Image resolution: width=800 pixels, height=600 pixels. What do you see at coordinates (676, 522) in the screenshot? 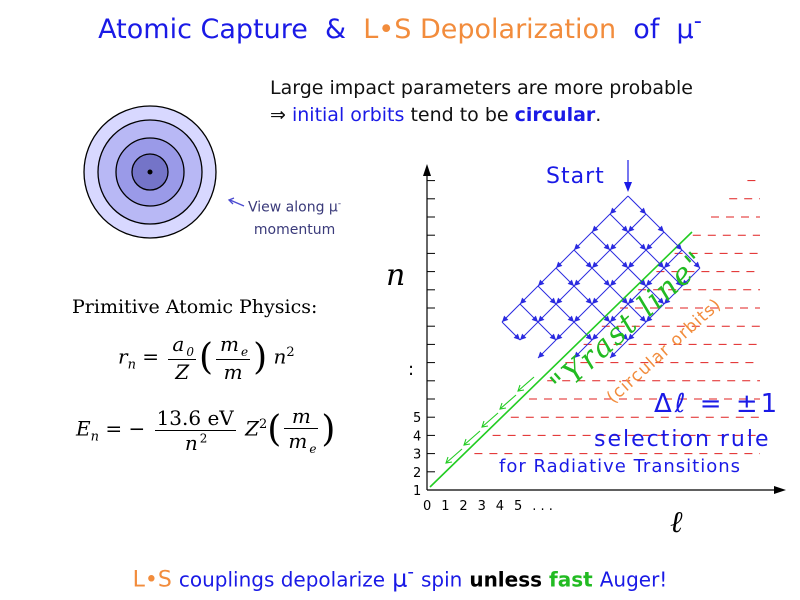
I see `l-axis-label: ℓ` at bounding box center [676, 522].